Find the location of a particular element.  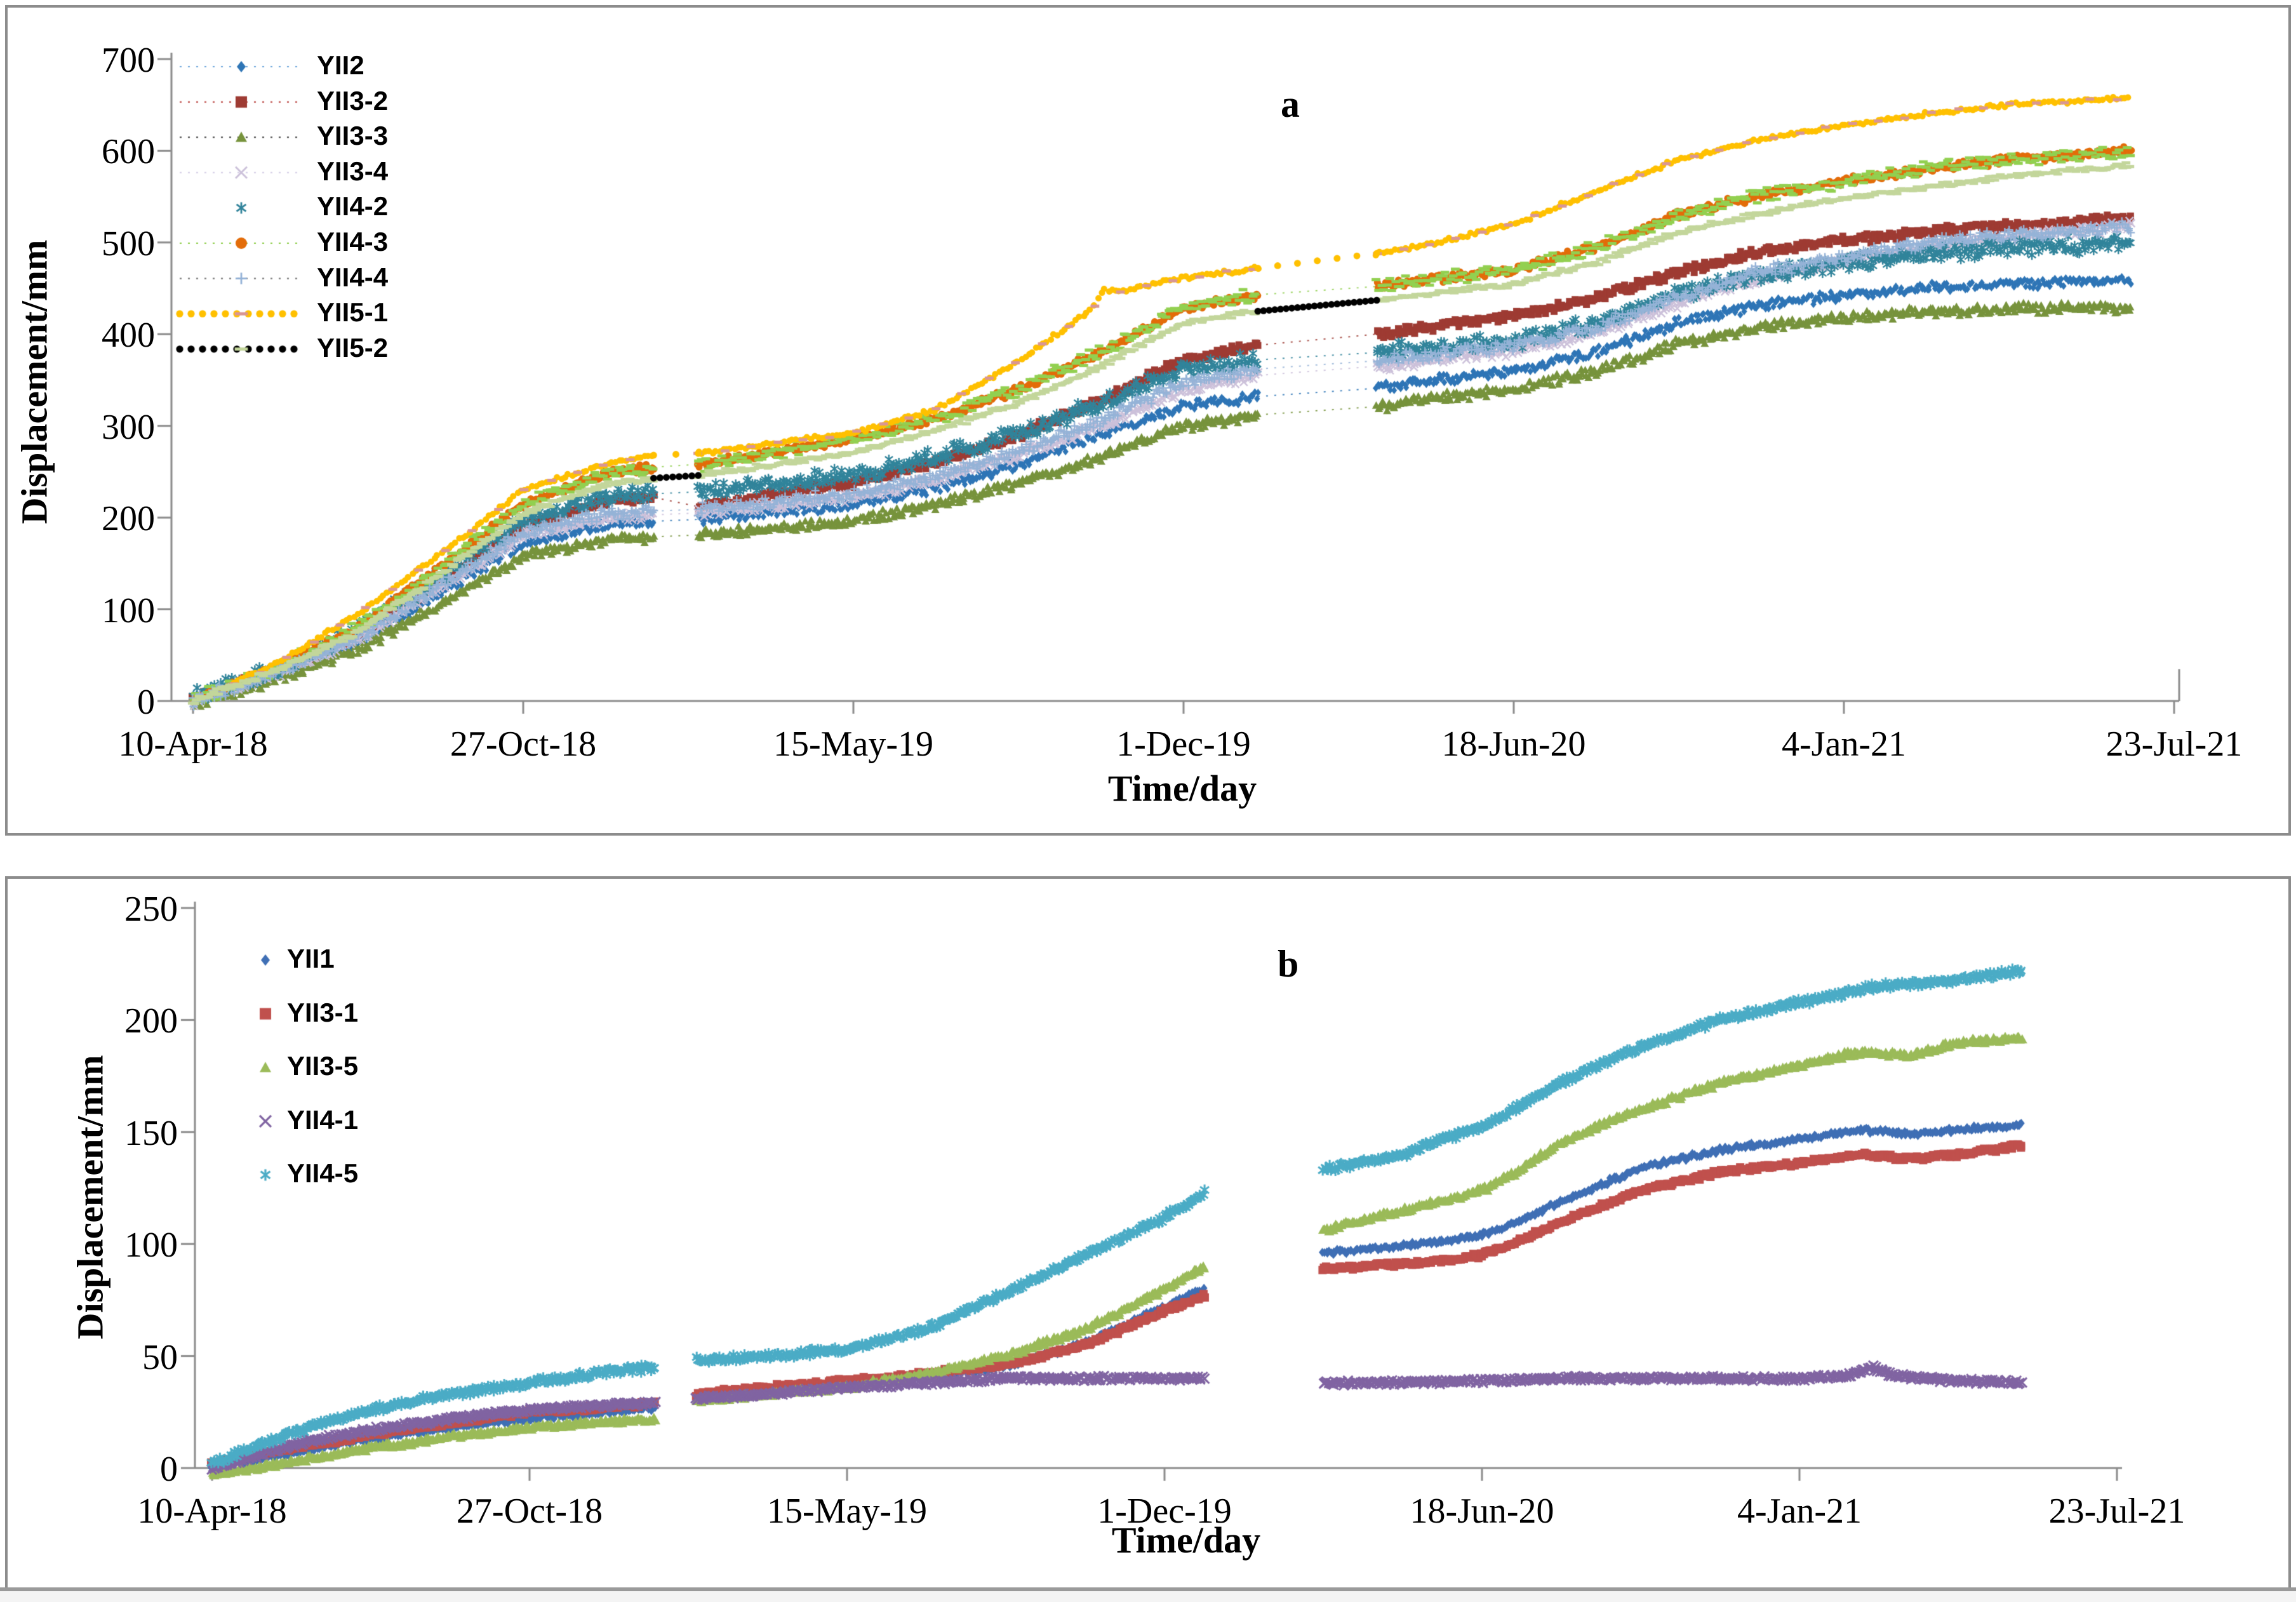

footer-strip is located at coordinates (1148, 1594).